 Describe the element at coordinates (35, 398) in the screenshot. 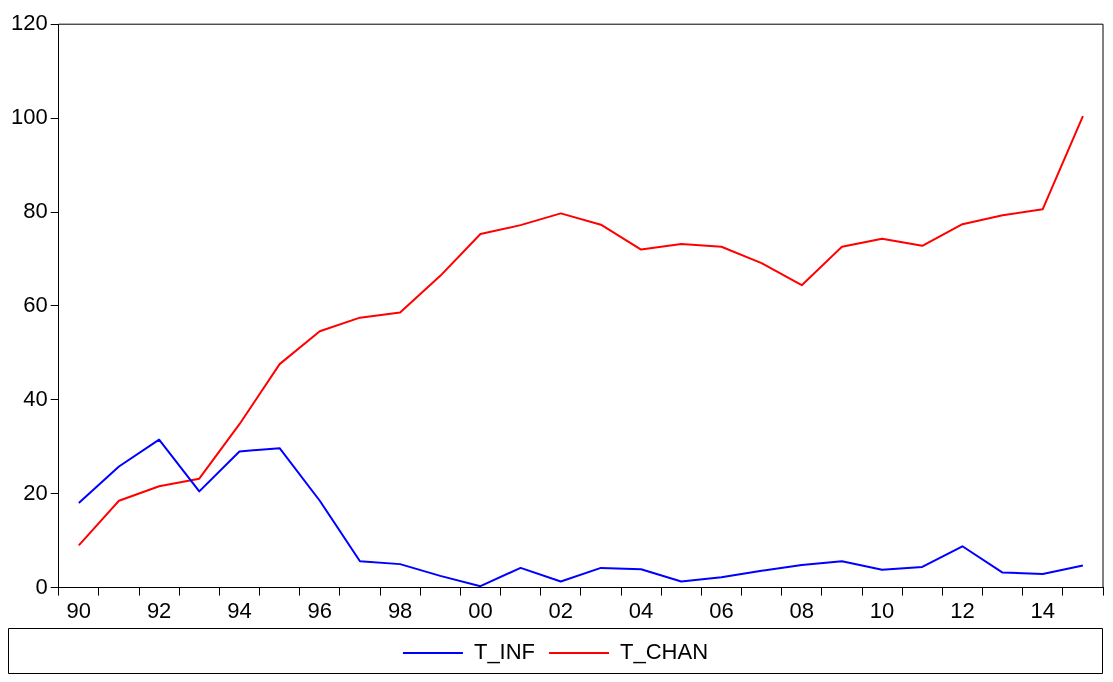

I see `y-tick-label: 40` at that location.